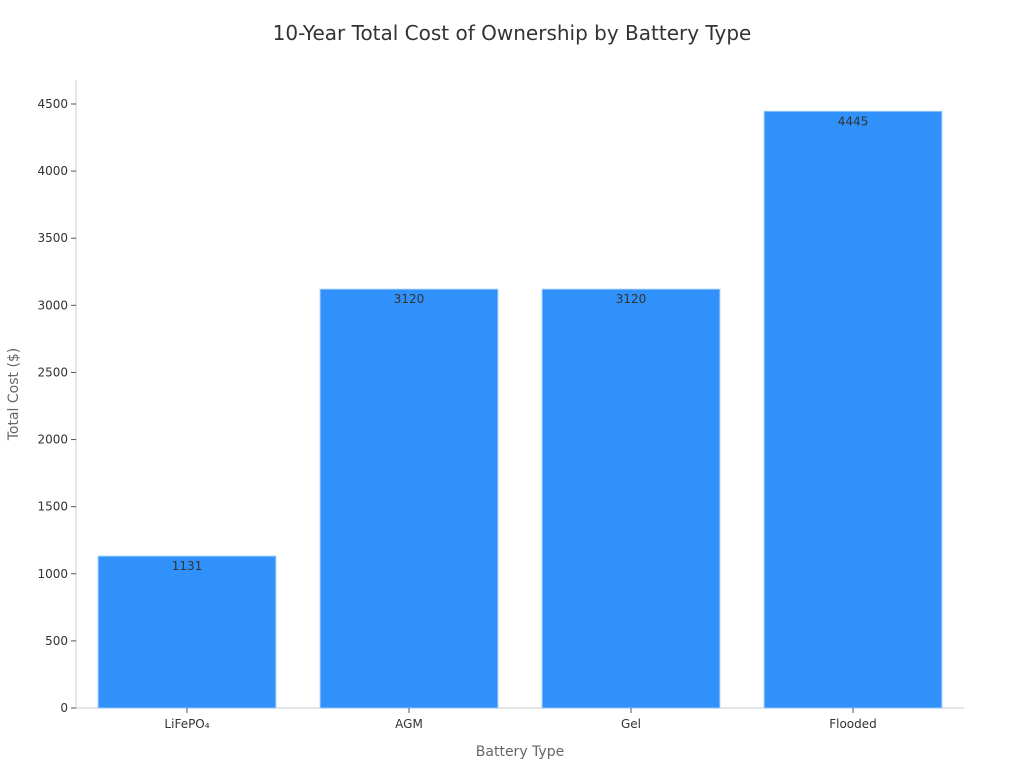 The width and height of the screenshot is (1024, 768). I want to click on y-tick-label: 0, so click(64, 708).